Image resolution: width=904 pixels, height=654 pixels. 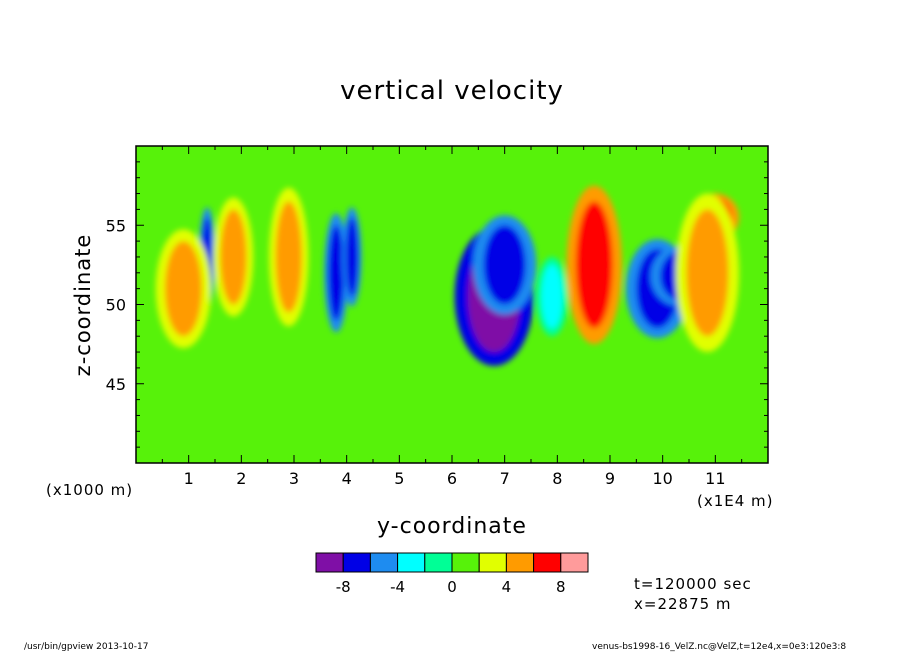 I want to click on y-tick-label: 55, so click(x=116, y=225).